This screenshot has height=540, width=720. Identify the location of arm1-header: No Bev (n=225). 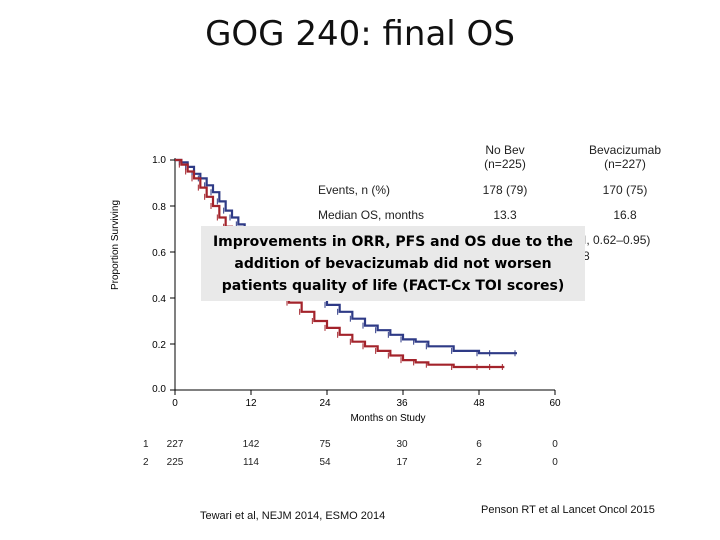
(505, 157).